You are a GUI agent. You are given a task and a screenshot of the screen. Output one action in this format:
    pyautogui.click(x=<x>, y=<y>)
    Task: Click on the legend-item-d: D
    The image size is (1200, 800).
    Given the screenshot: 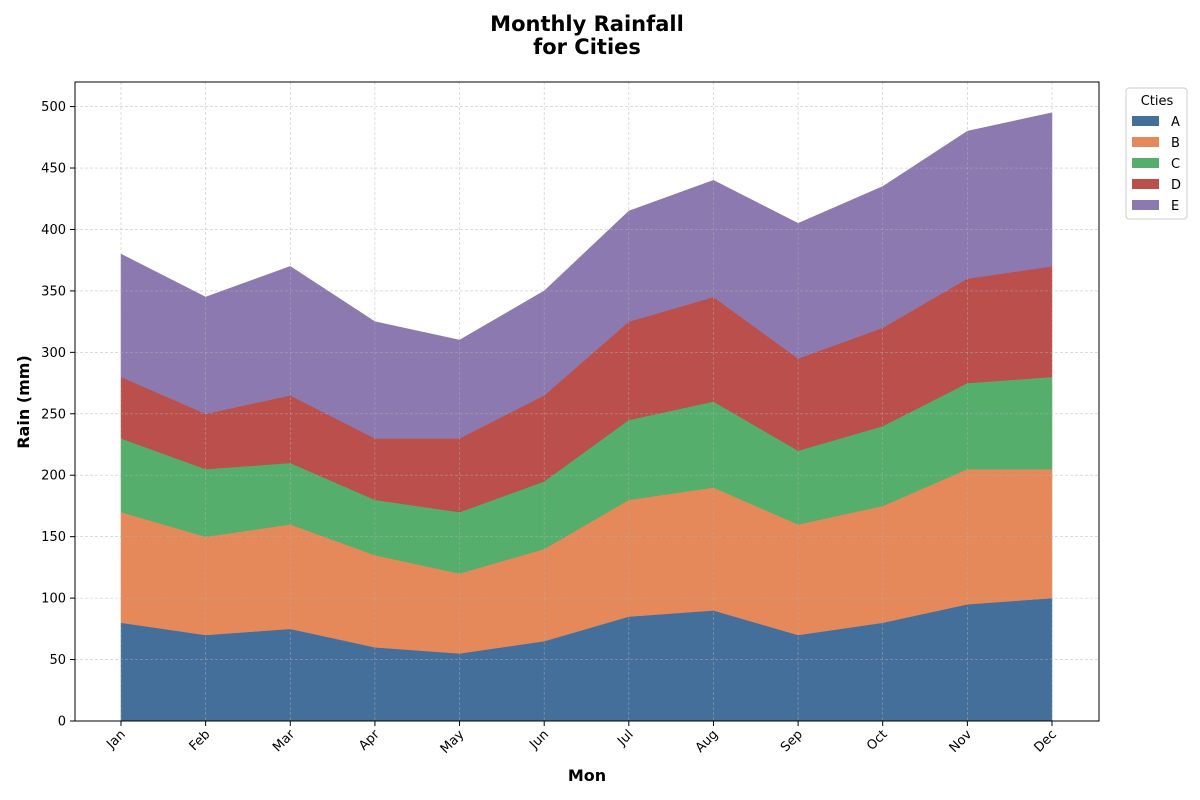 What is the action you would take?
    pyautogui.click(x=1156, y=185)
    